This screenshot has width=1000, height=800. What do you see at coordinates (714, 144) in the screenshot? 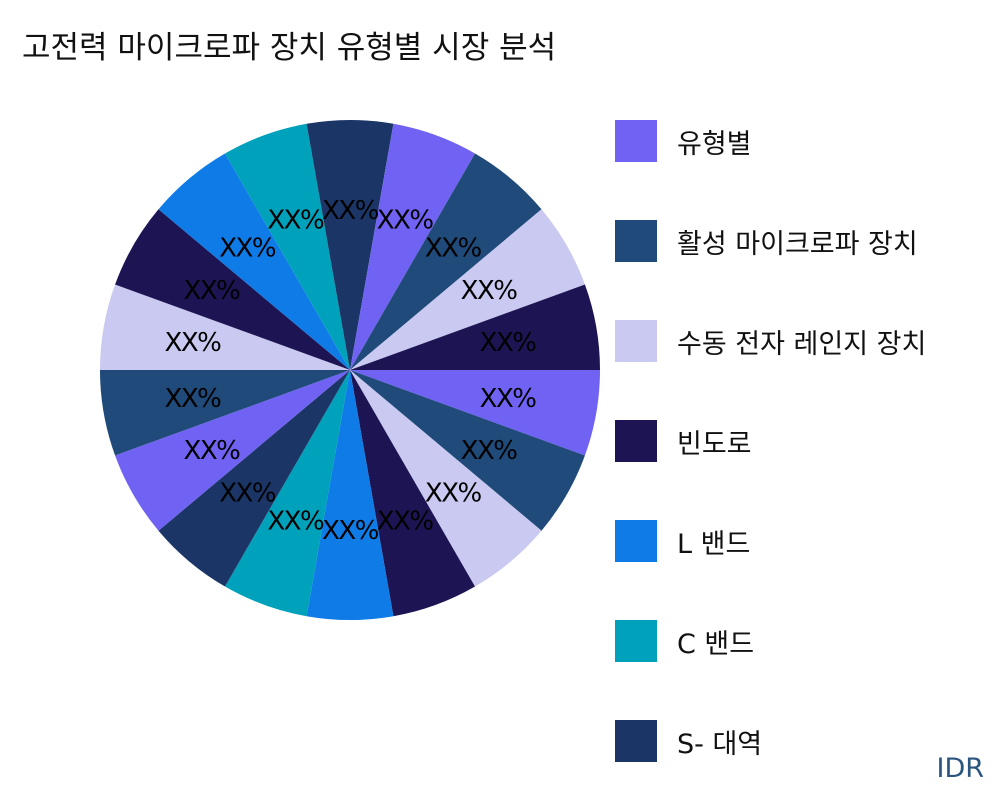
I see `legend-label: 유형별` at bounding box center [714, 144].